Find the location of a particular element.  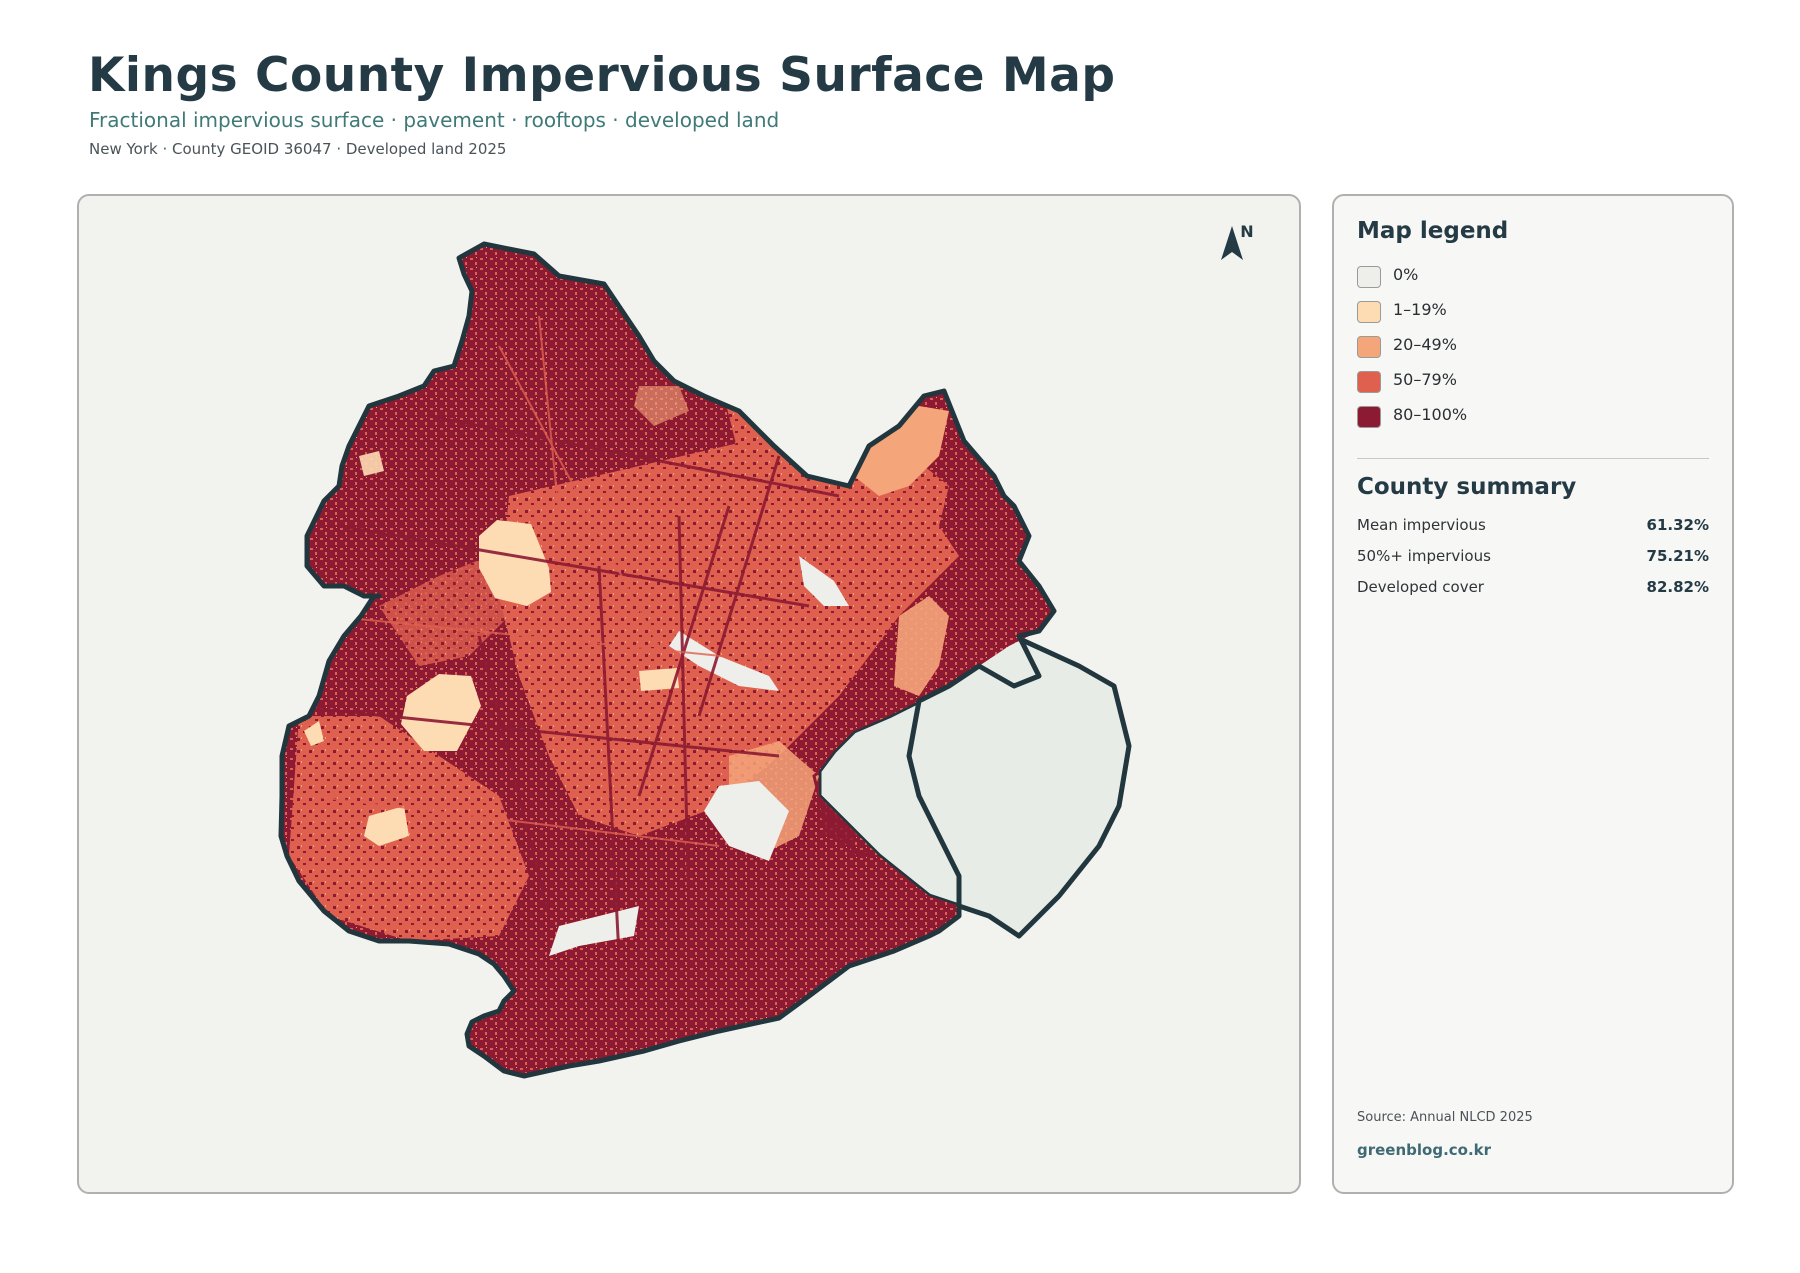

summary-title: County summary is located at coordinates (1467, 487).